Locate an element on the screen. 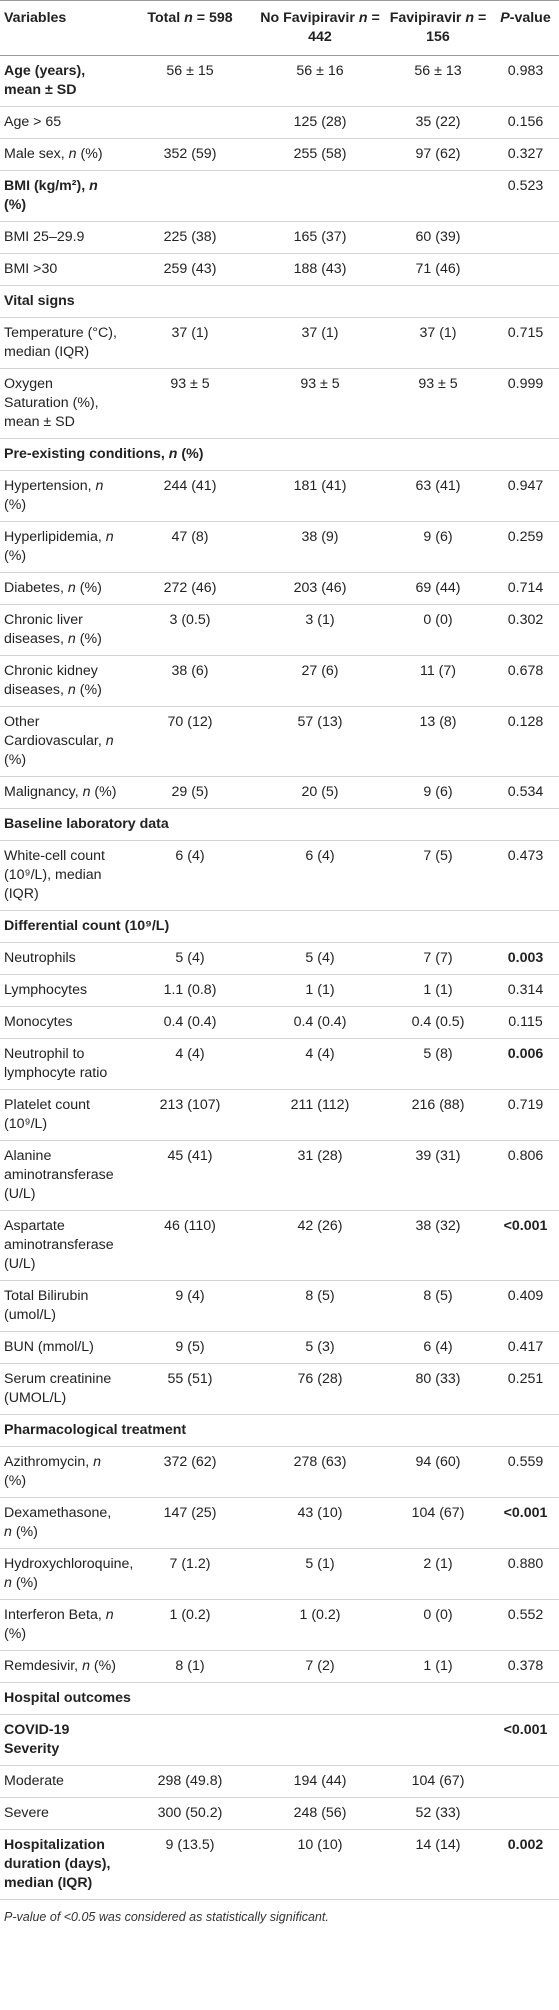  value-cell: 5 (8) is located at coordinates (438, 1064).